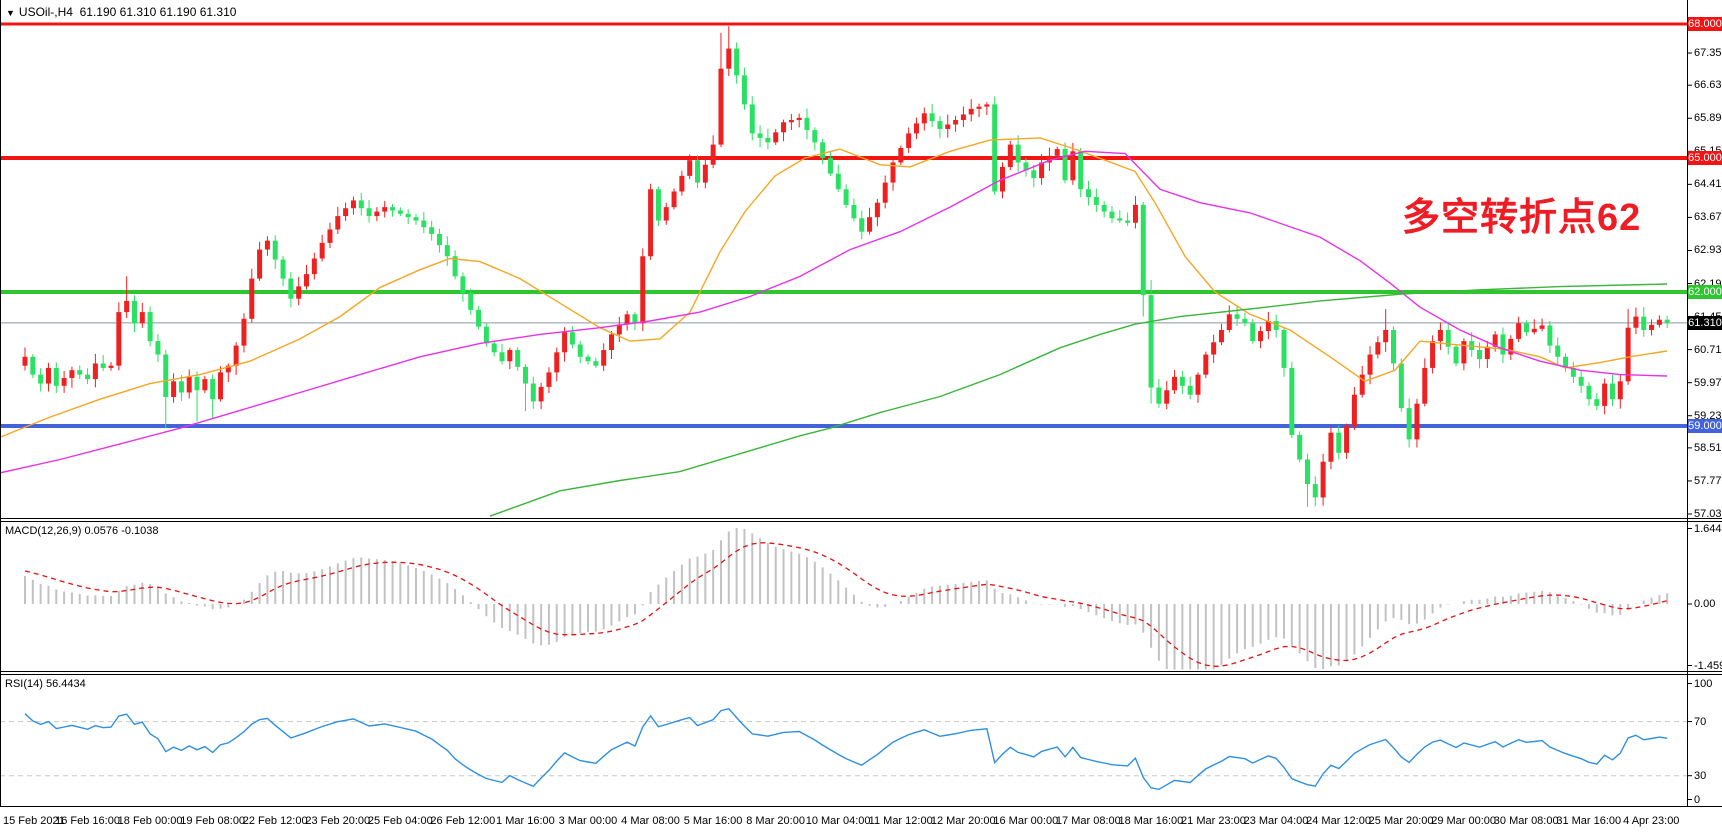 Image resolution: width=1722 pixels, height=836 pixels. I want to click on price-badge-59.000: 59.000, so click(1705, 425).